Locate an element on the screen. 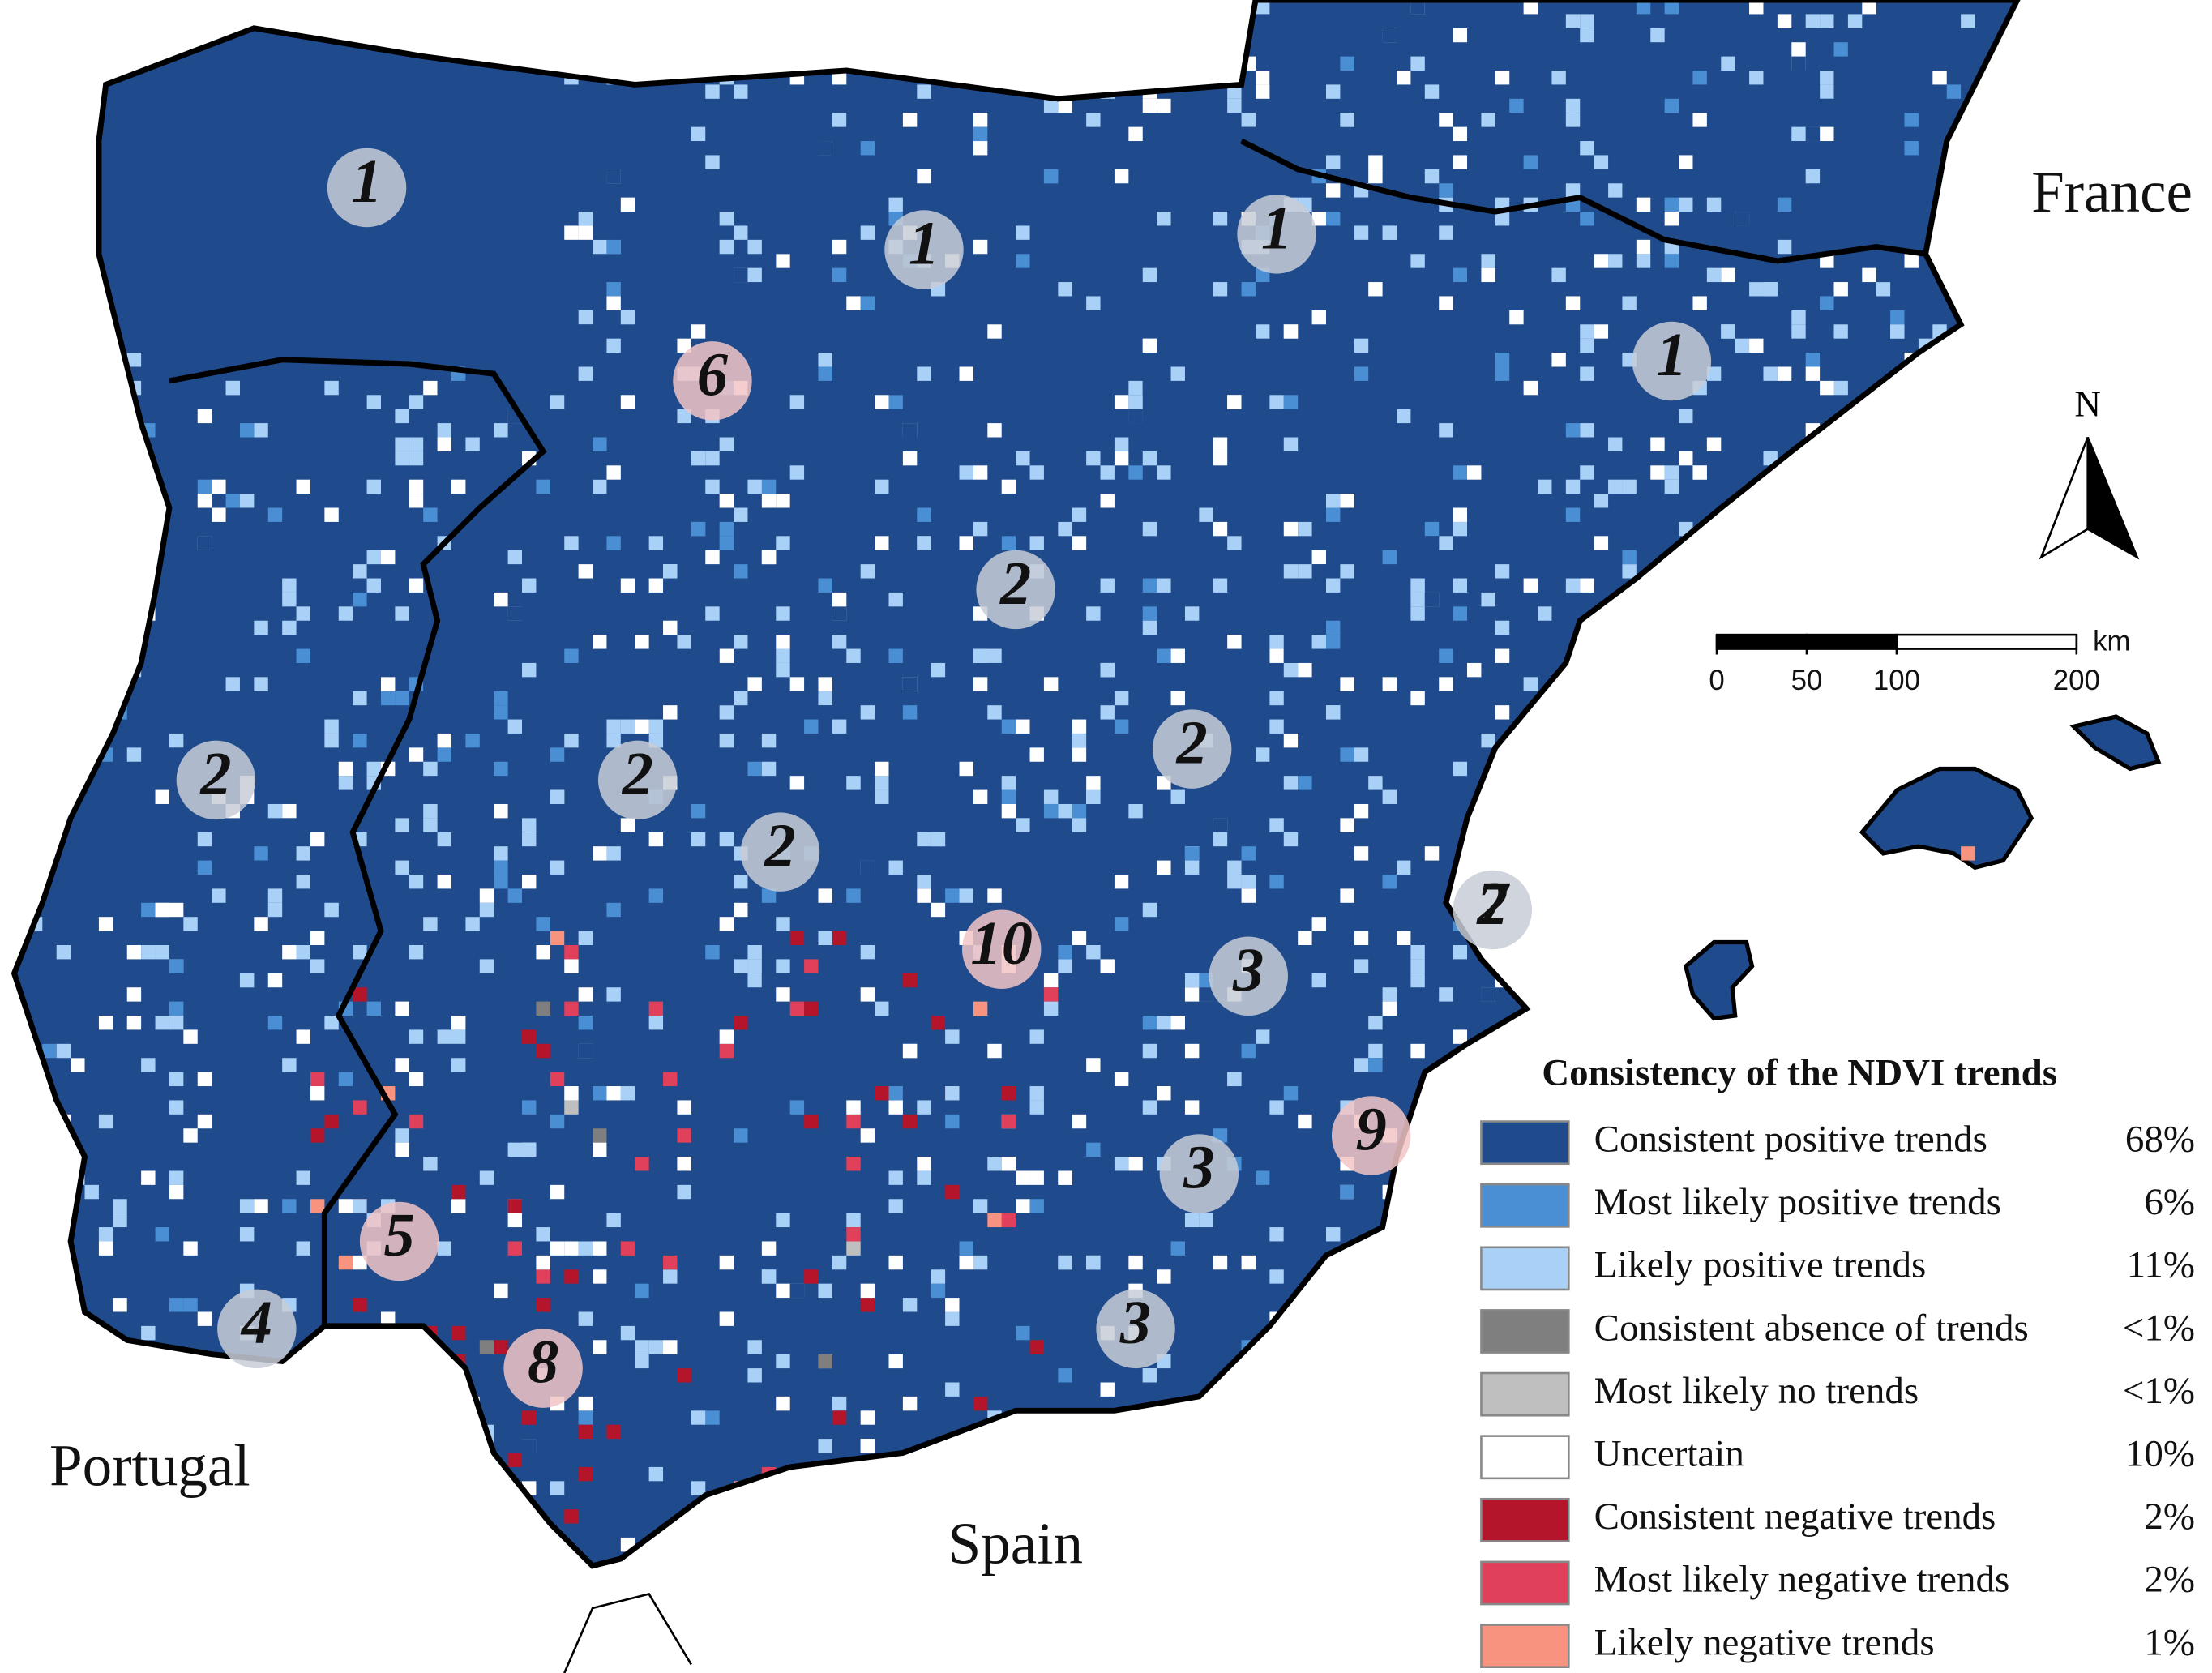 Image resolution: width=2212 pixels, height=1673 pixels. country-label: Portugal is located at coordinates (149, 1466).